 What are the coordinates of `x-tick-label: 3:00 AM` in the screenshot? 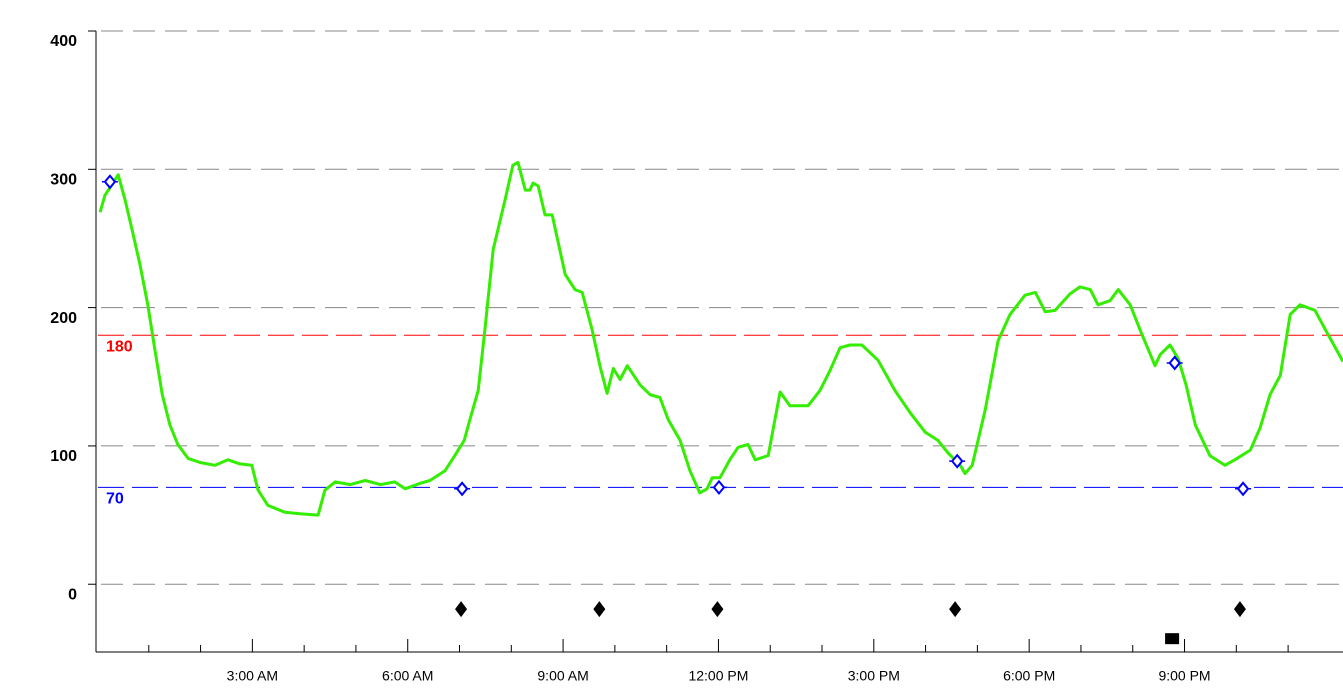 It's located at (252, 676).